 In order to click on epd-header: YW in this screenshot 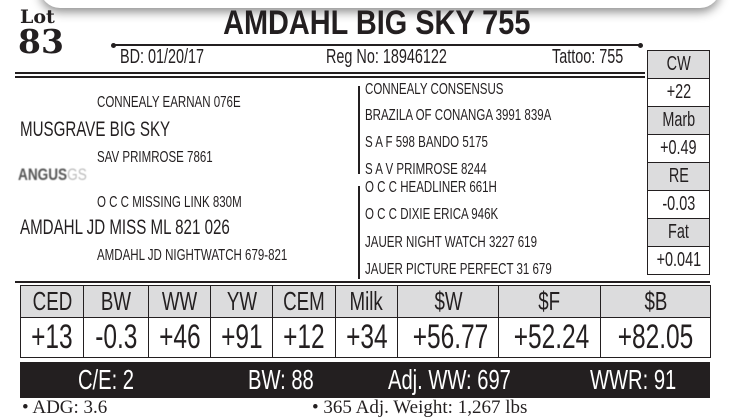, I will do `click(241, 301)`.